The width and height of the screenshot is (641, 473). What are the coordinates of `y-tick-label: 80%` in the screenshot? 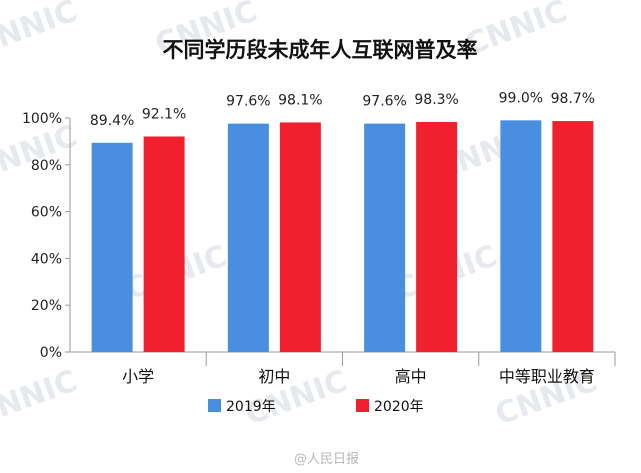 It's located at (46, 166).